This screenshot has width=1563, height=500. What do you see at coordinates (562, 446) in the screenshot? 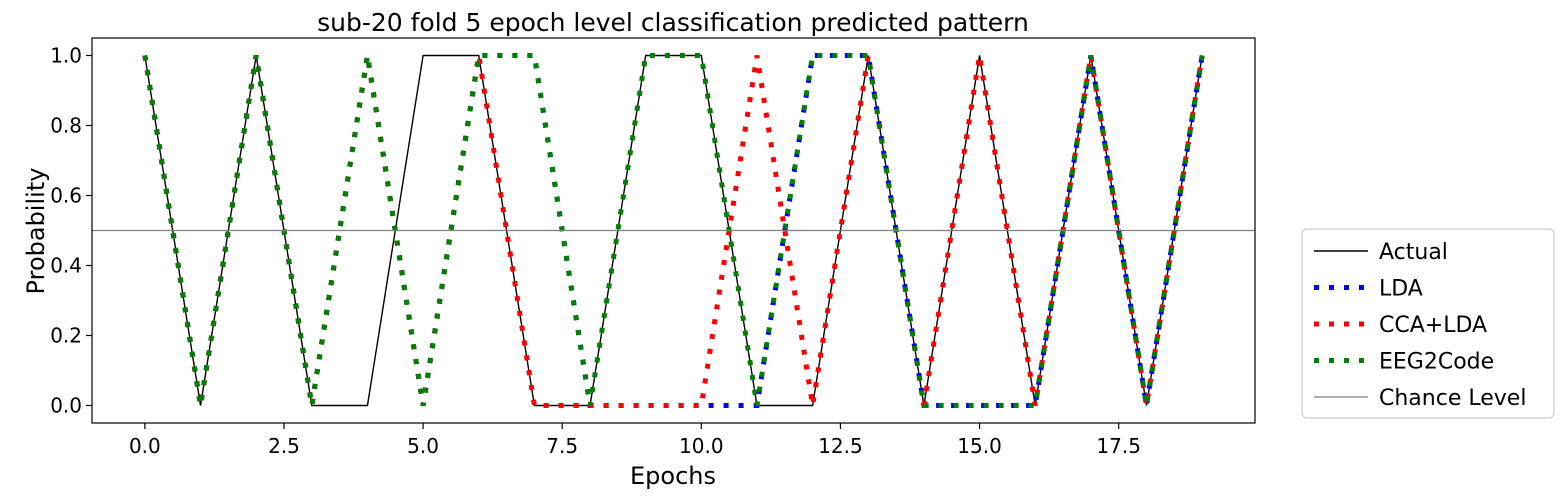
I see `x-tick-label: 7.5` at bounding box center [562, 446].